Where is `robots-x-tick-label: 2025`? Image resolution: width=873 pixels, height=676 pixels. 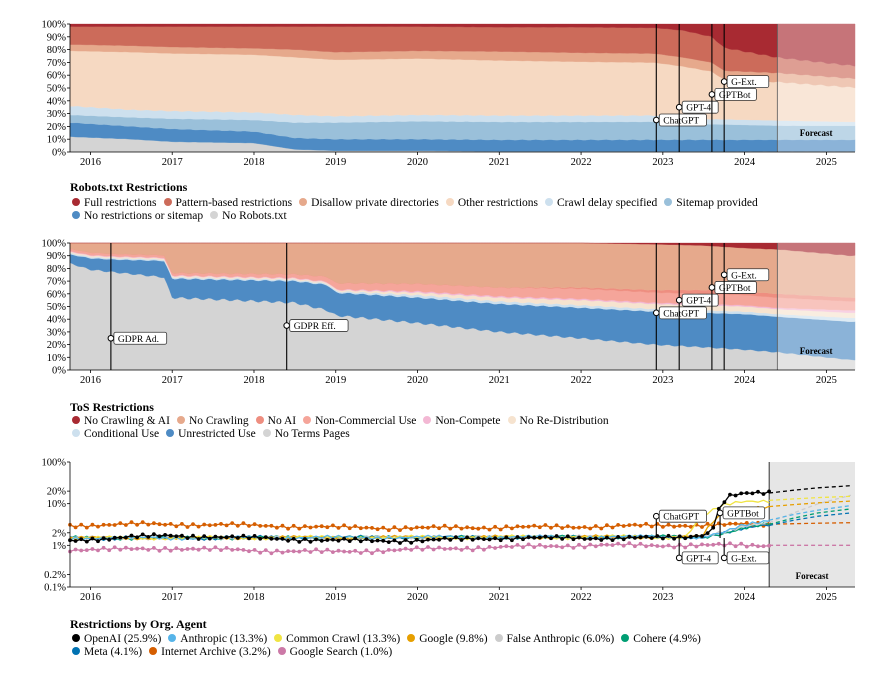 robots-x-tick-label: 2025 is located at coordinates (826, 162).